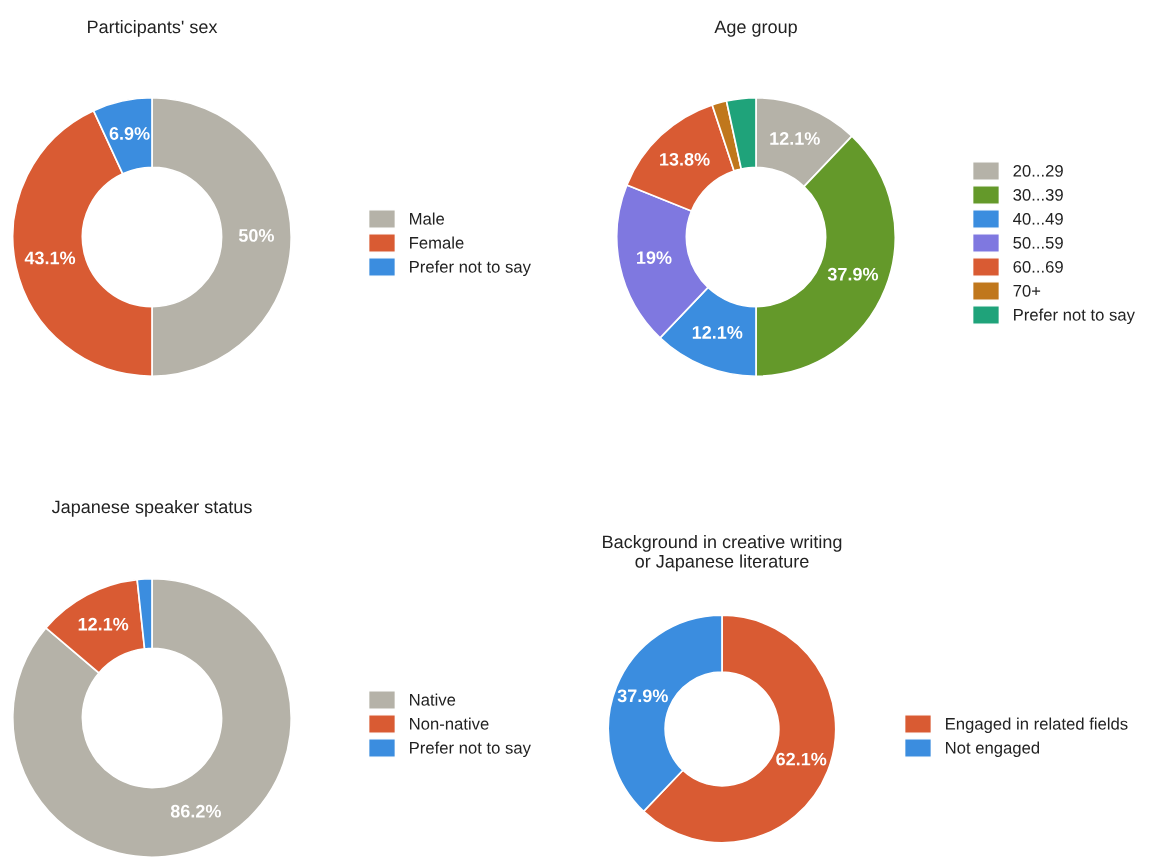  I want to click on legend-label: Male, so click(427, 218).